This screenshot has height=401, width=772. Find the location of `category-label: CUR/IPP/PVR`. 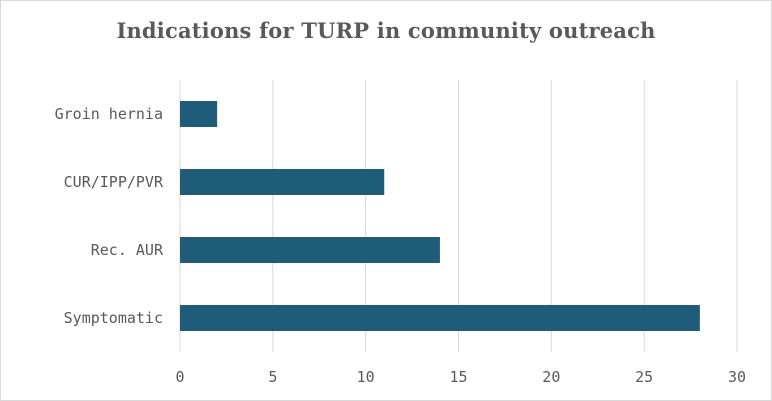

category-label: CUR/IPP/PVR is located at coordinates (114, 182).